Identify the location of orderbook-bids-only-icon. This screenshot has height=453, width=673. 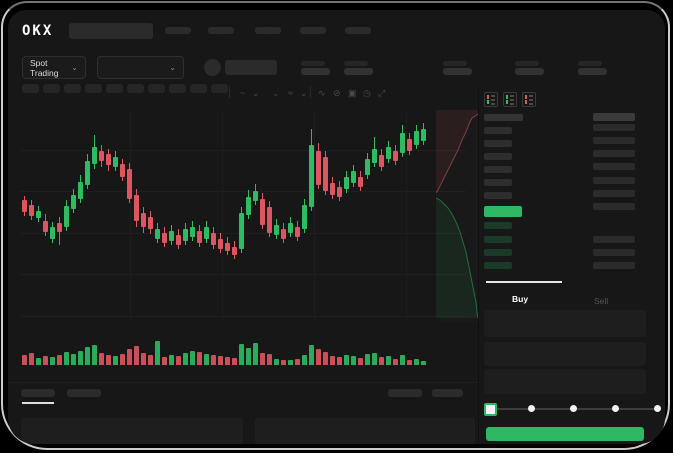
(510, 99).